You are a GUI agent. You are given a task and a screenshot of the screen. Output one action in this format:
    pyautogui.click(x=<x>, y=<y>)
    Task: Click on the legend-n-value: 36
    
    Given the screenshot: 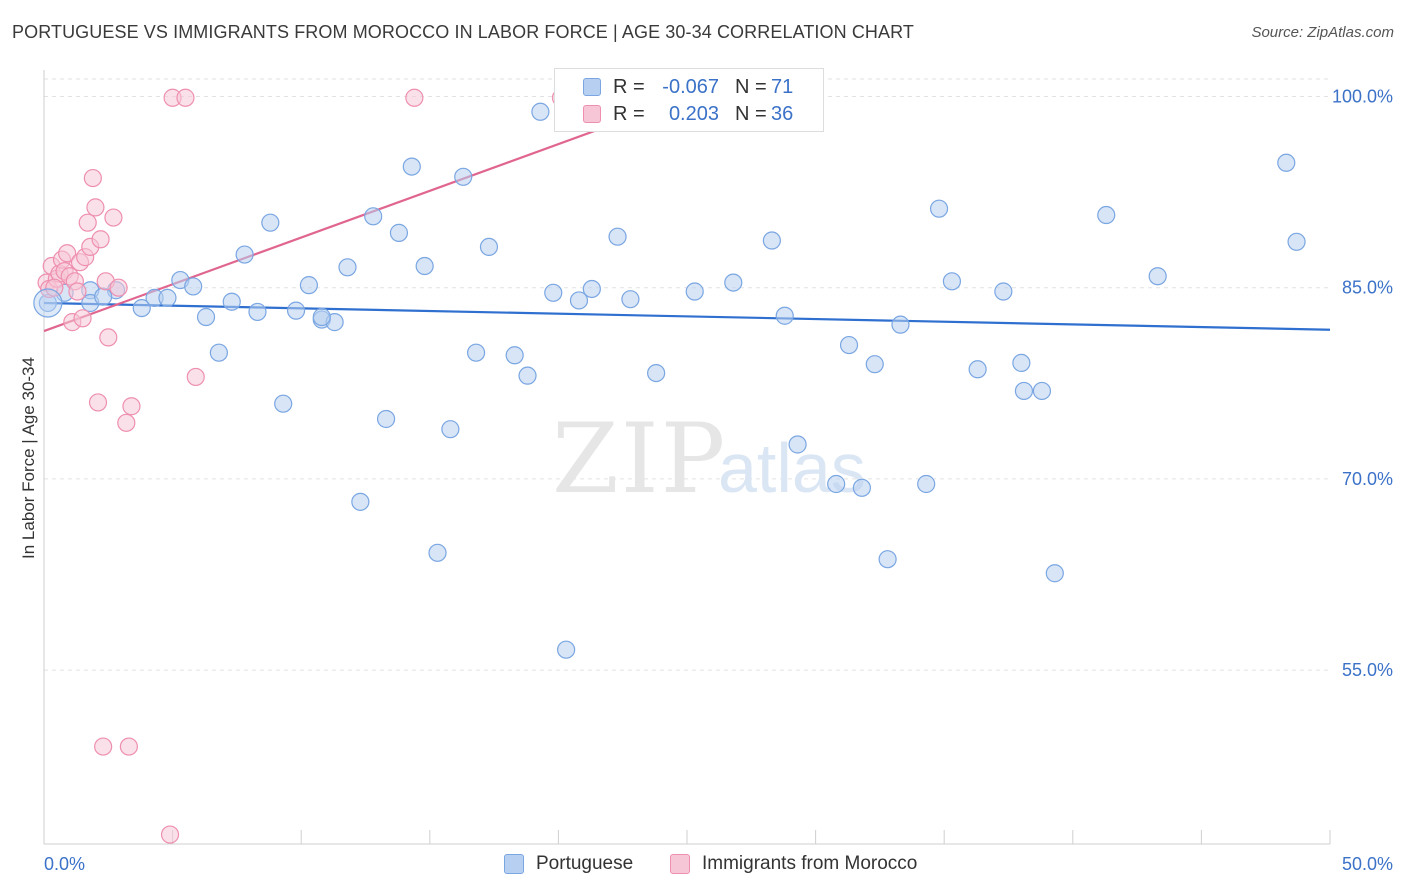 What is the action you would take?
    pyautogui.click(x=782, y=114)
    